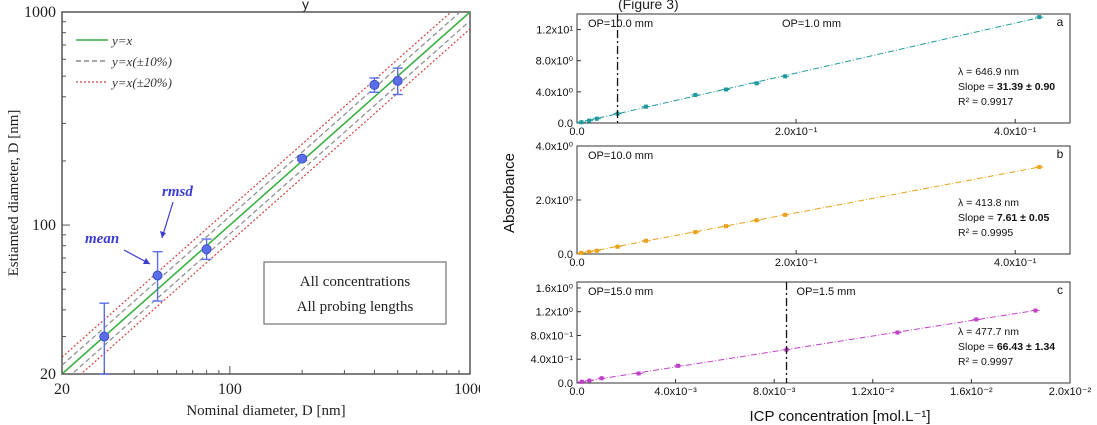  I want to click on annotation-mean-arrowhead, so click(146, 261).